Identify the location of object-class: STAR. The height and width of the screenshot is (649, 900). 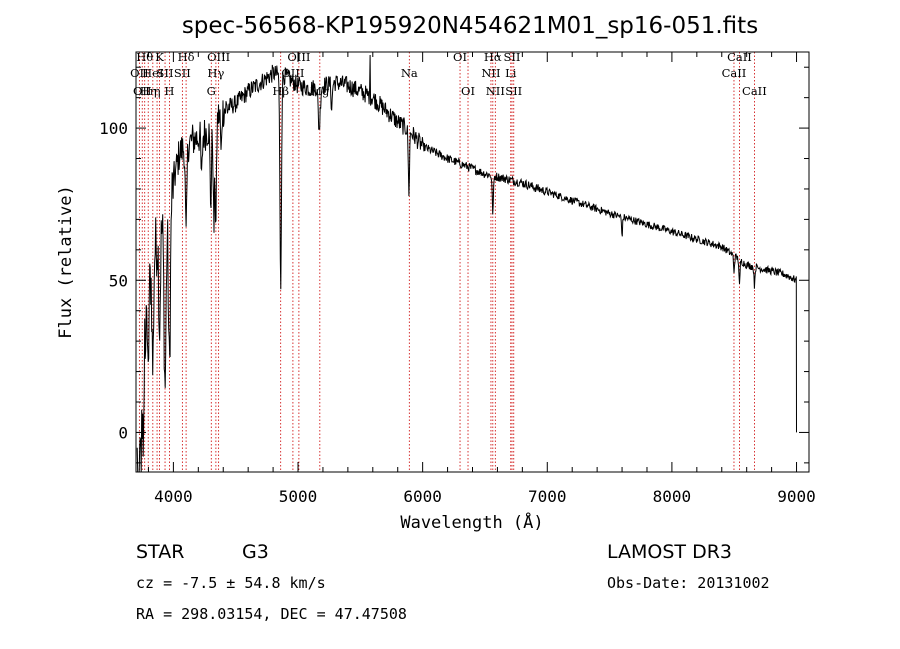
(160, 552).